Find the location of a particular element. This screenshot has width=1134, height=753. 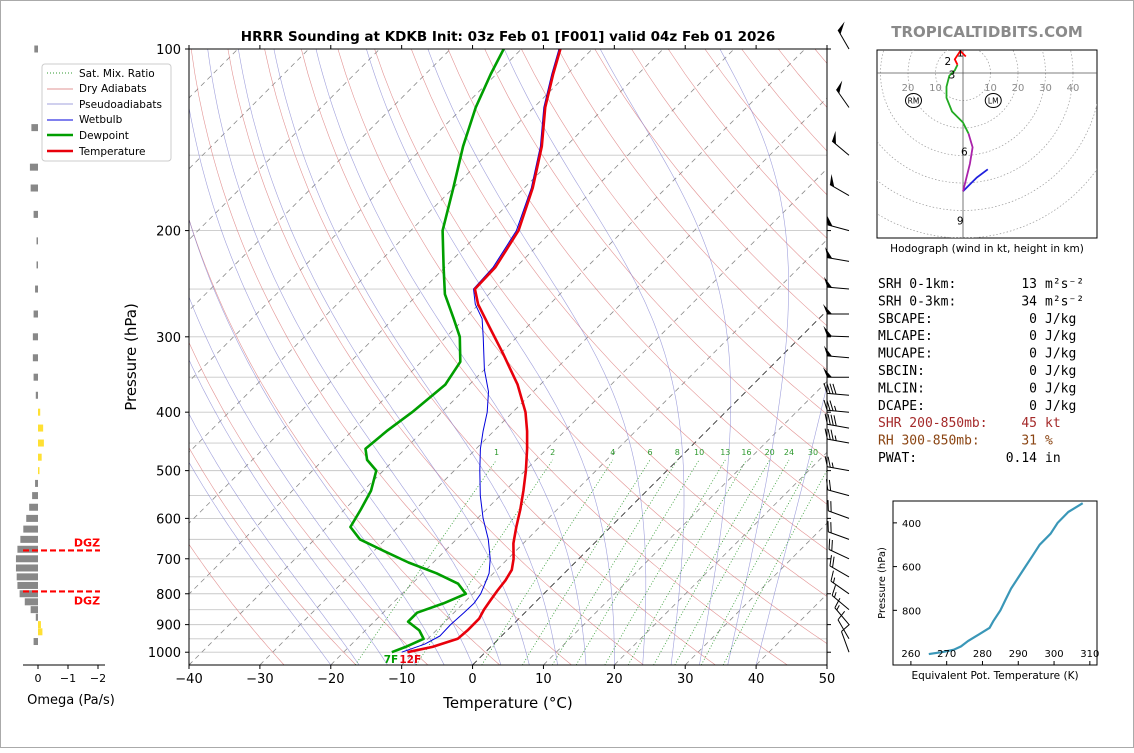

wind-barb-flag is located at coordinates (832, 576).